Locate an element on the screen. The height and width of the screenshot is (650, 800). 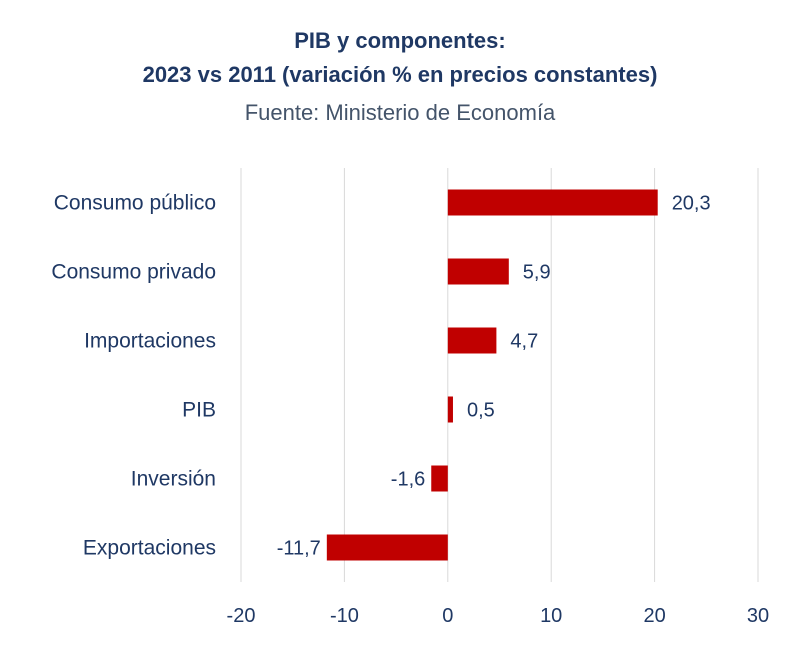
category-label: Importaciones is located at coordinates (150, 341).